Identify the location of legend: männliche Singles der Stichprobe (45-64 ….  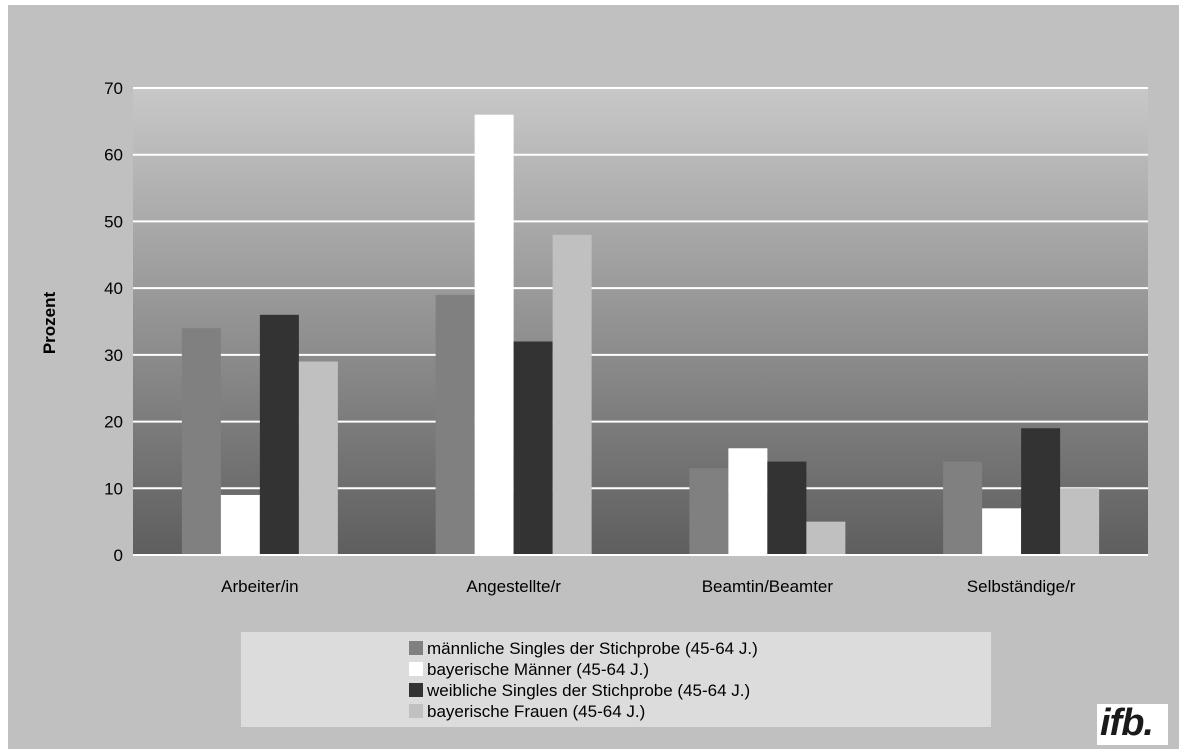
(616, 679).